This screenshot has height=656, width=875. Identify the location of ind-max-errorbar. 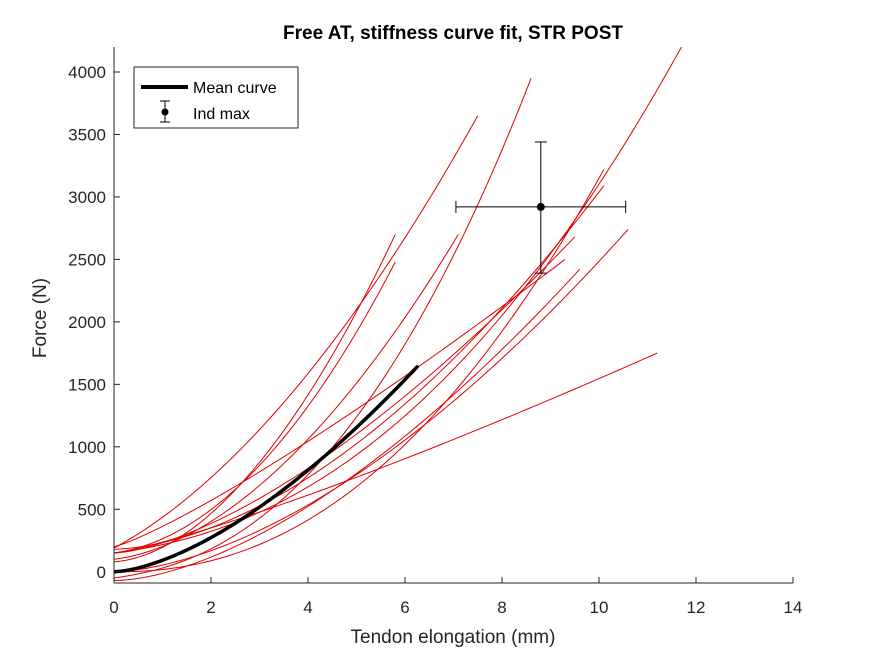
(541, 207).